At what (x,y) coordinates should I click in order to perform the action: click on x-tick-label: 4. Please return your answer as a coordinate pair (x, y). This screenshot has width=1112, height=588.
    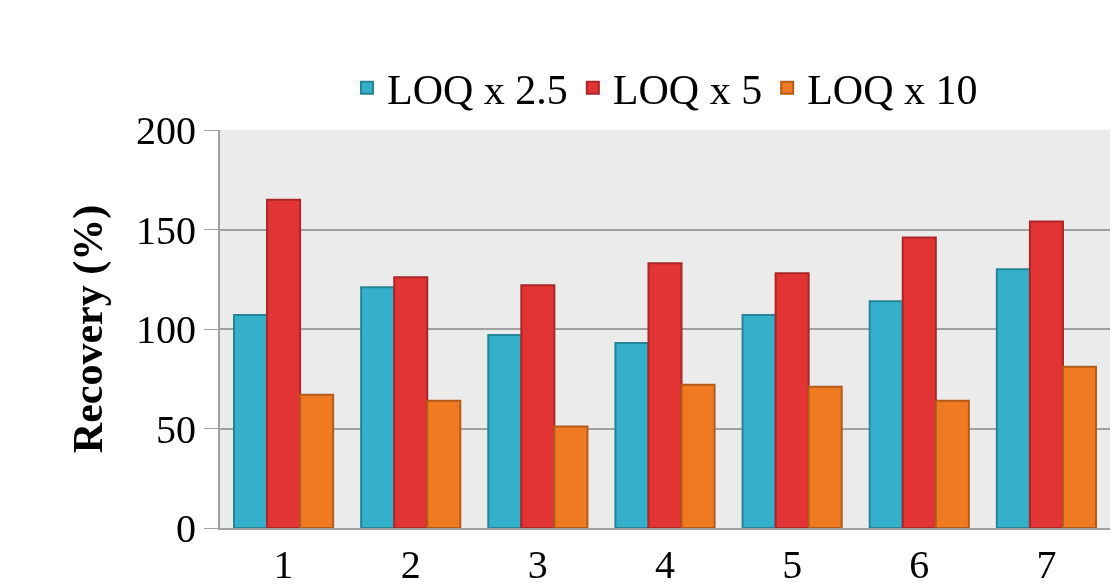
    Looking at the image, I should click on (665, 564).